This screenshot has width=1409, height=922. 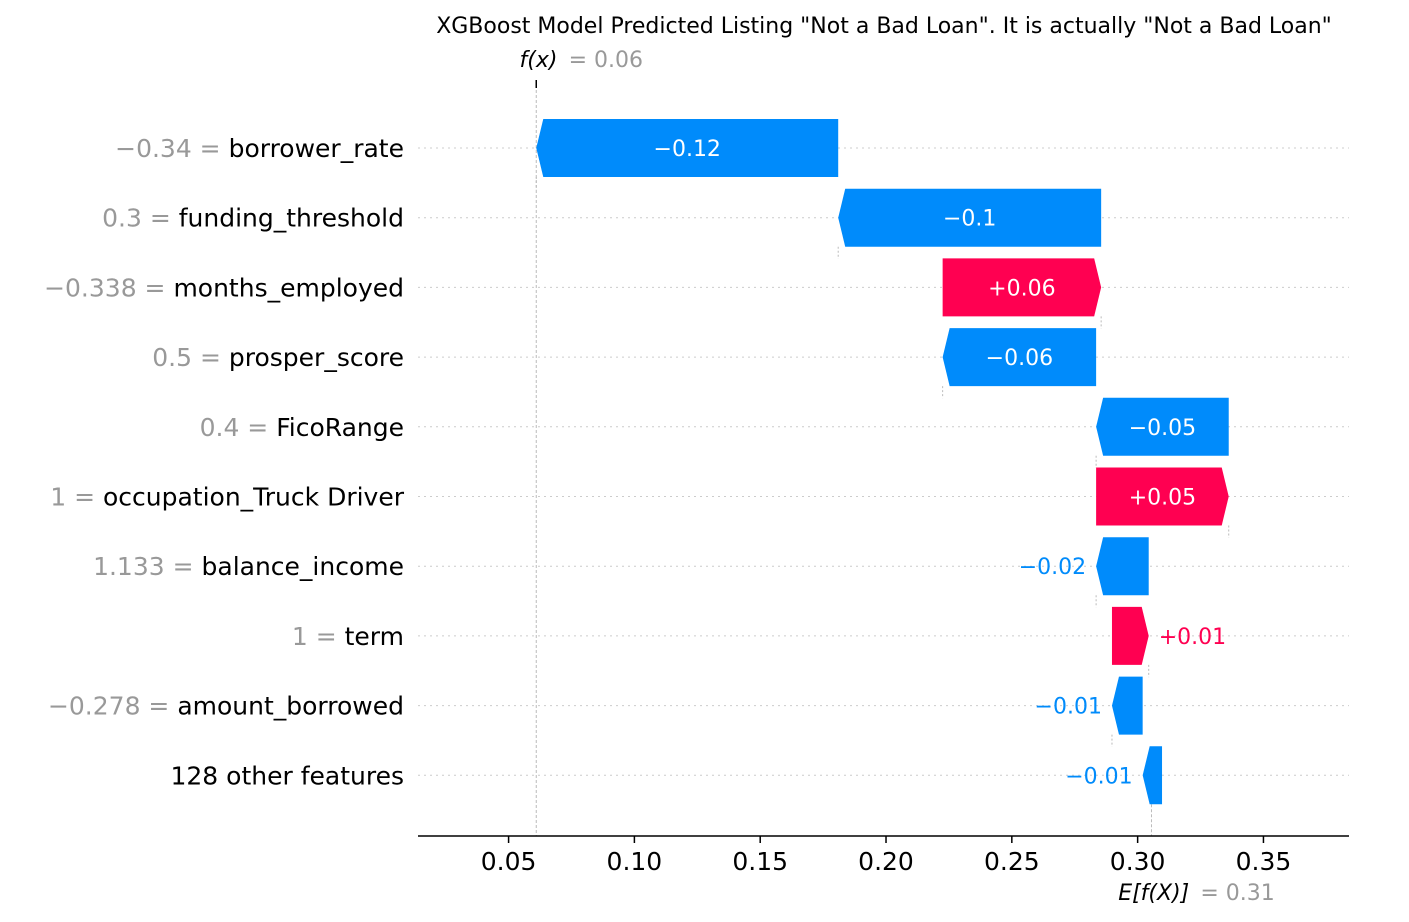 What do you see at coordinates (886, 861) in the screenshot?
I see `x-tick-label: 0.20` at bounding box center [886, 861].